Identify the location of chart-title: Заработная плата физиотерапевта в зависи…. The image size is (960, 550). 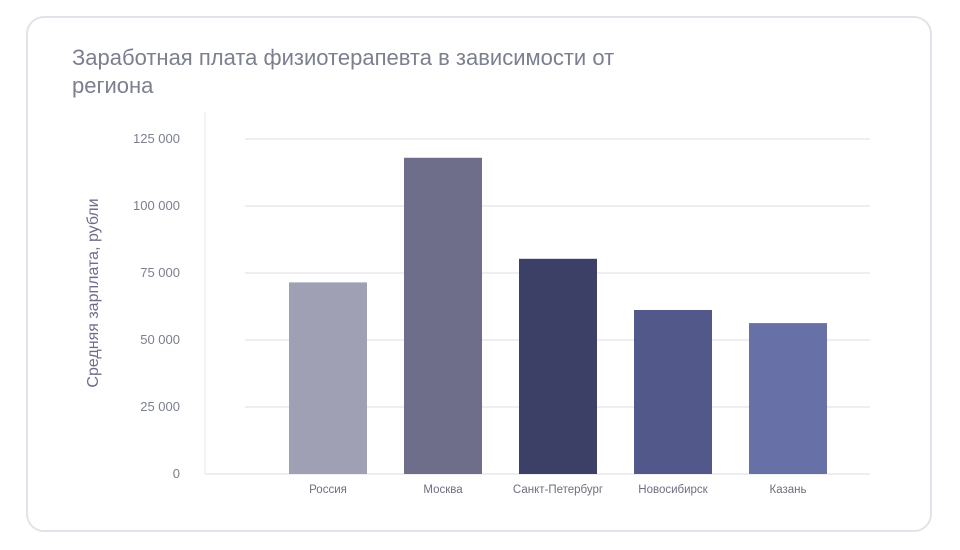
(343, 71).